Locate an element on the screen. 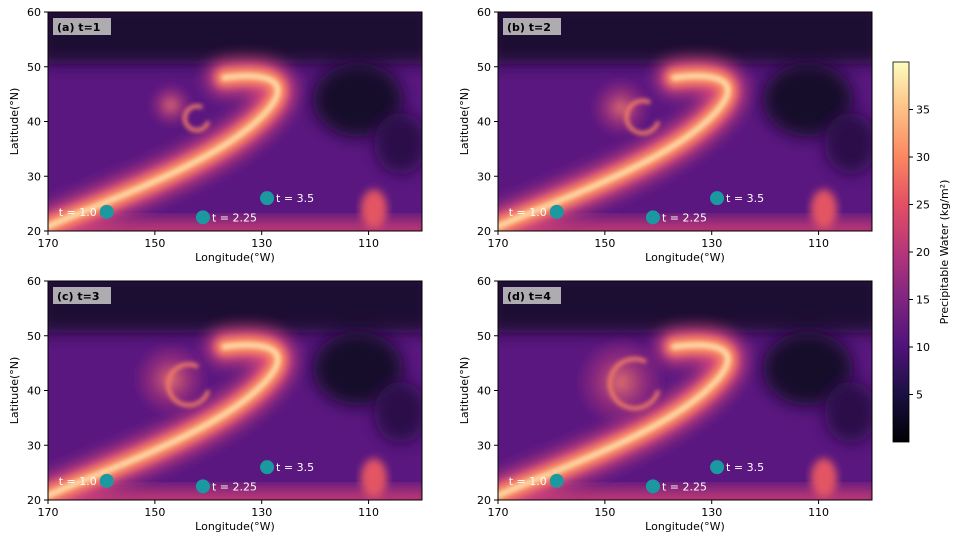 This screenshot has width=960, height=544. colorbar-gradient is located at coordinates (901, 252).